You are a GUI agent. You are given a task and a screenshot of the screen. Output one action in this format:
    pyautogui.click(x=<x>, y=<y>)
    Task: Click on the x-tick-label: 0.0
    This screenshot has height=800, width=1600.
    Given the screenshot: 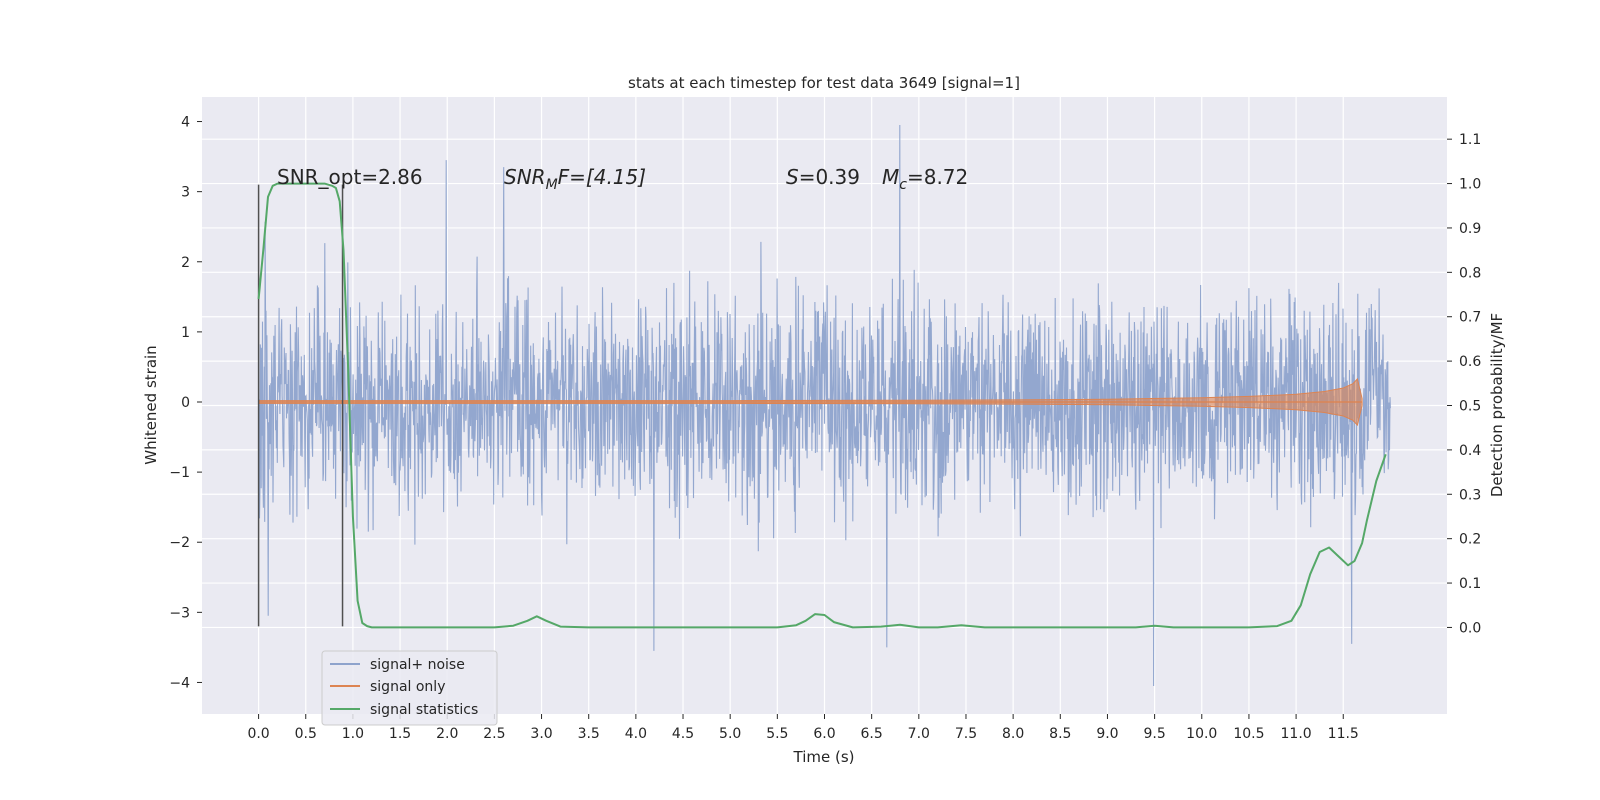 What is the action you would take?
    pyautogui.click(x=258, y=734)
    